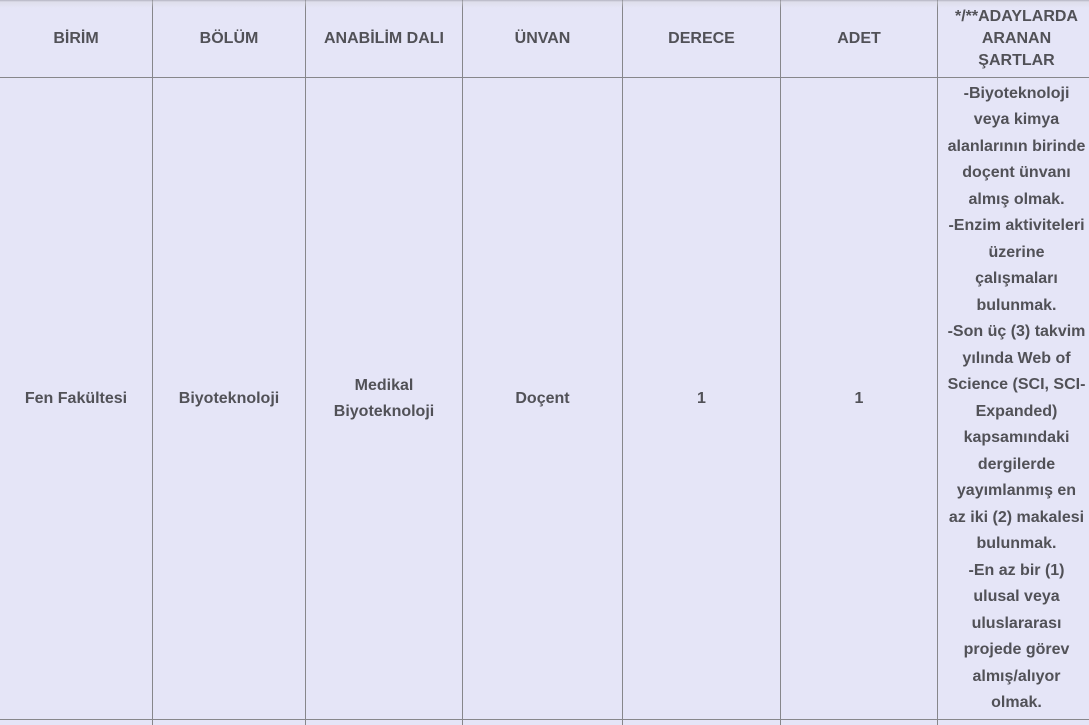 The image size is (1089, 725). Describe the element at coordinates (701, 39) in the screenshot. I see `column-header-derece: DERECE` at that location.